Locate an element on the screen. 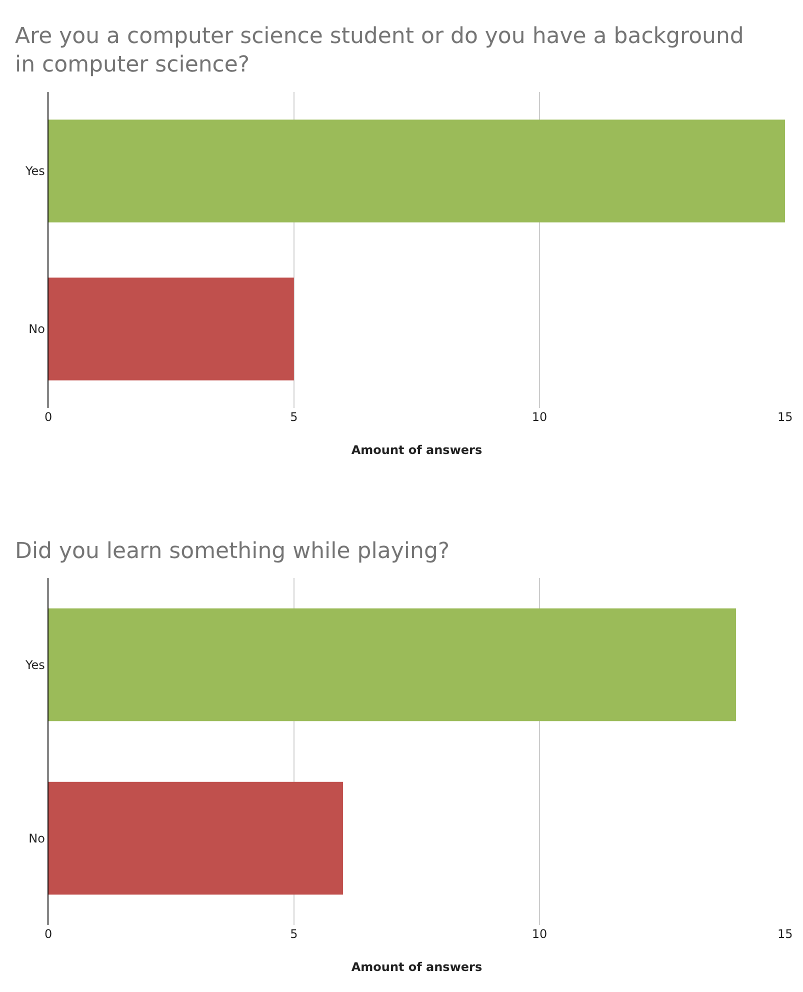 Image resolution: width=803 pixels, height=992 pixels. chart-title: Are you a computer science student or do you have a background in computer science? is located at coordinates (379, 51).